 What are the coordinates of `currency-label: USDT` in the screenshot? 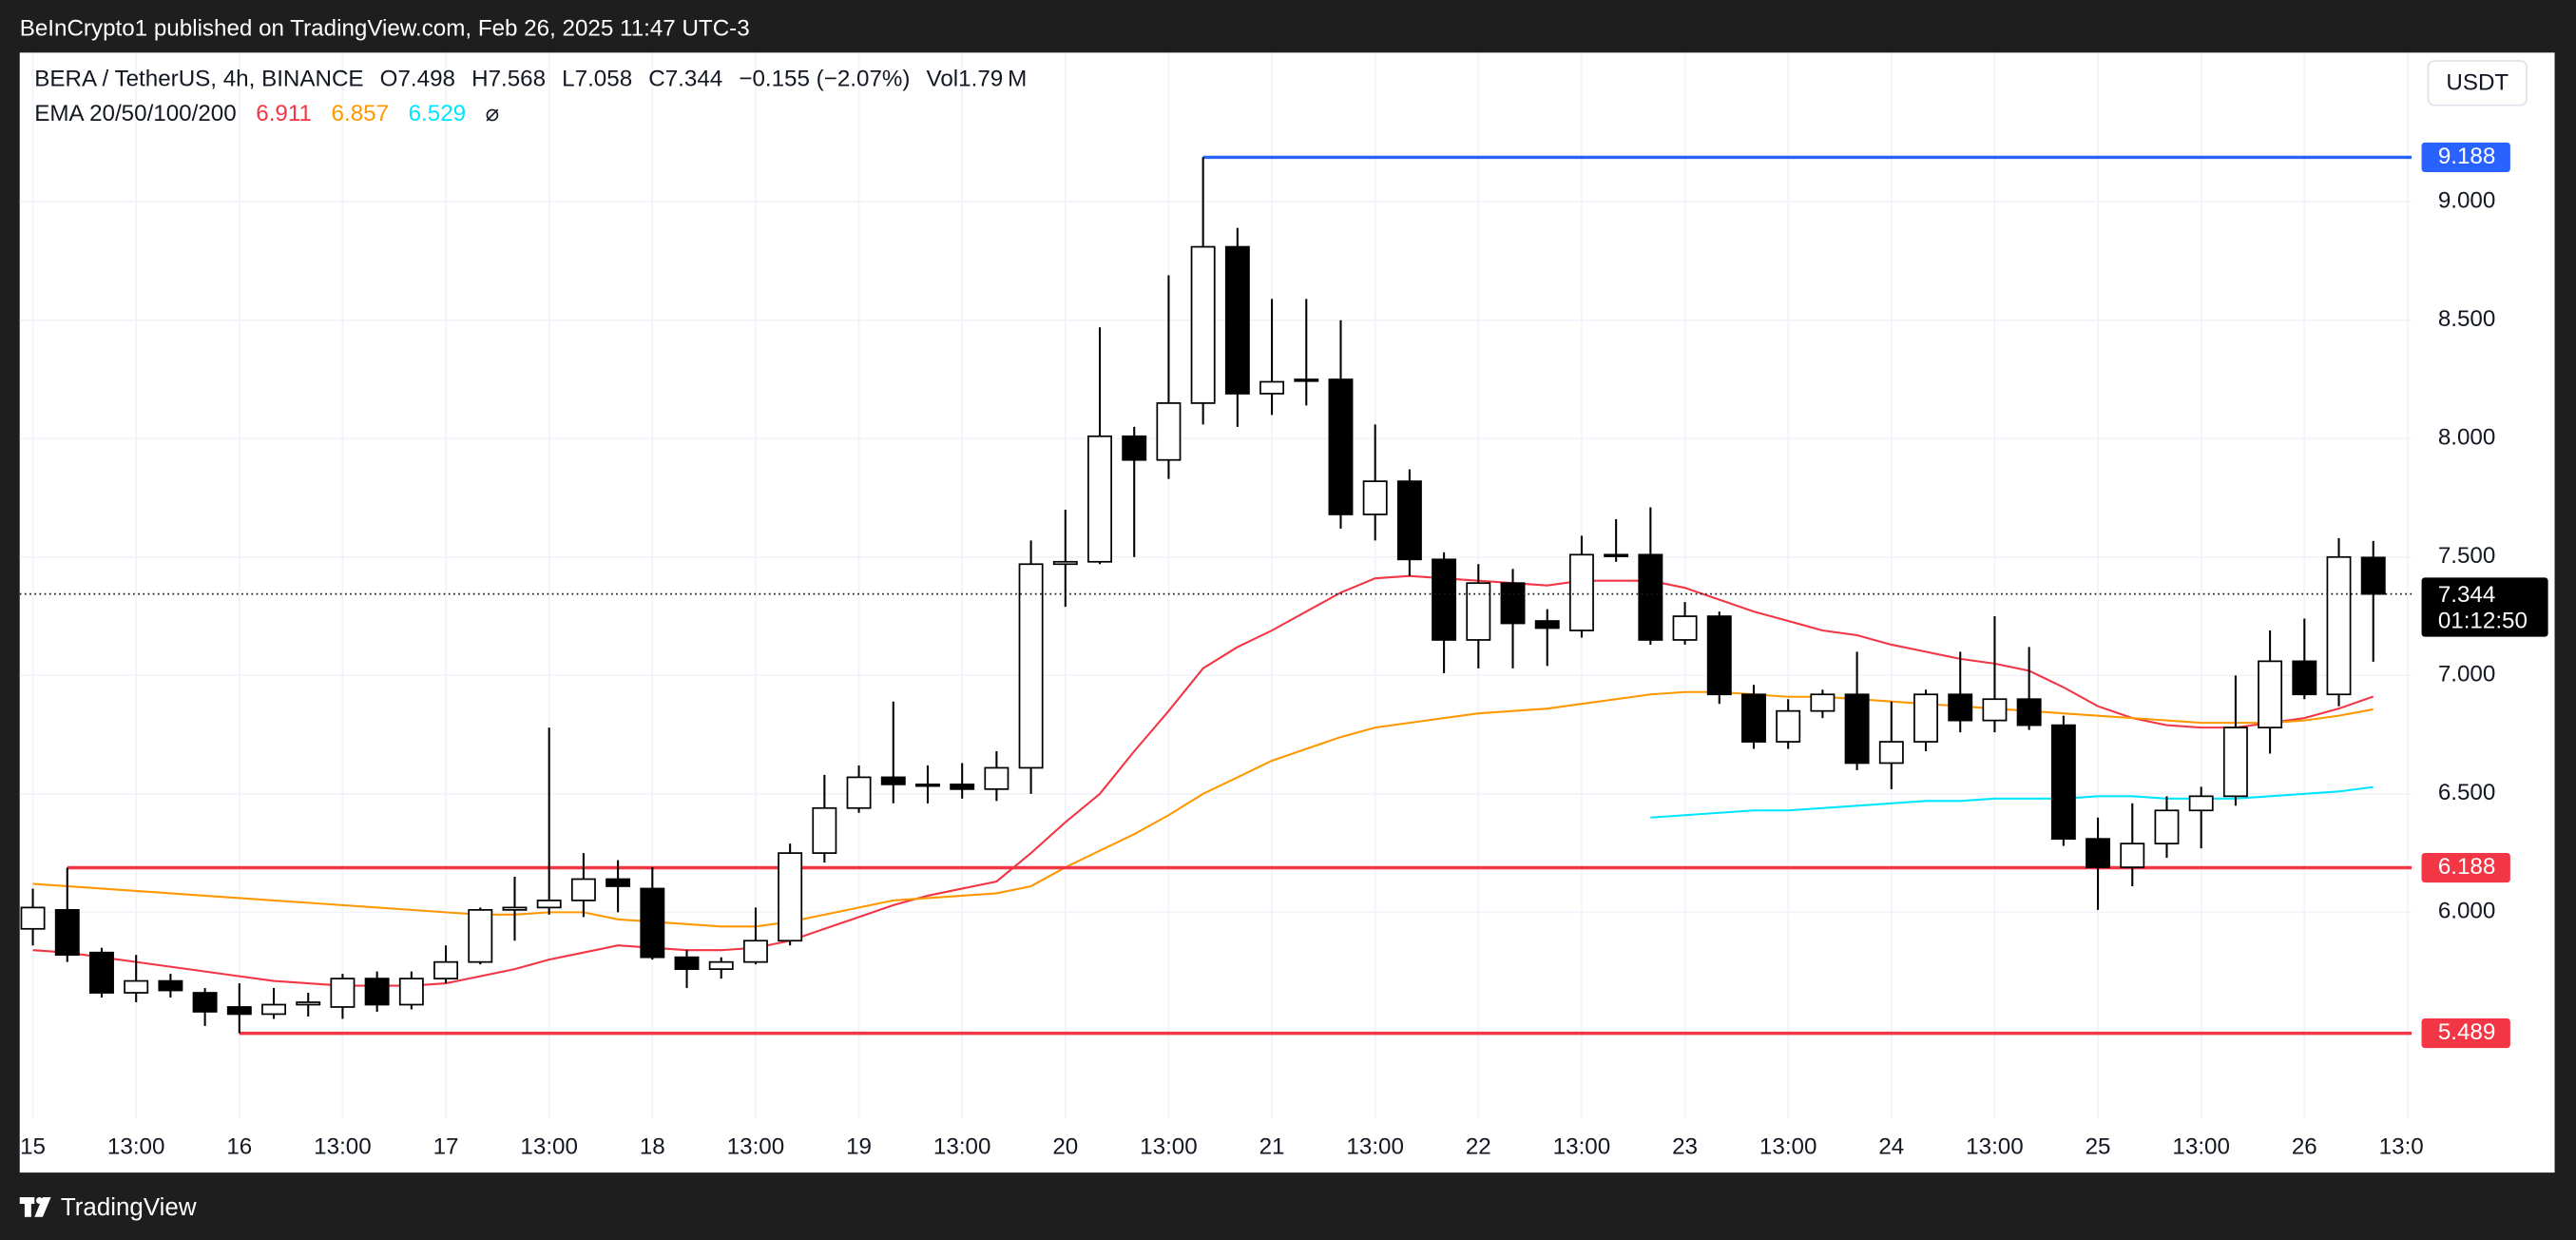 It's located at (2478, 83).